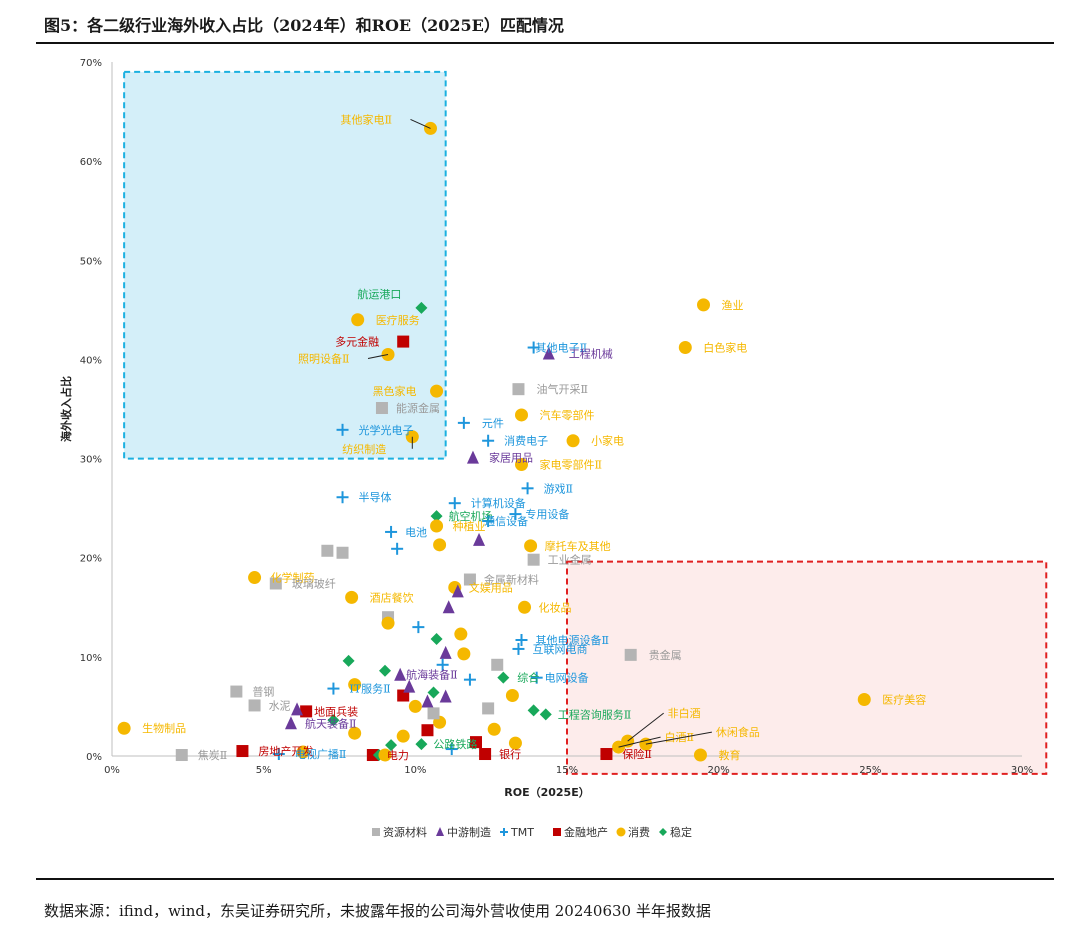 This screenshot has height=944, width=1080. What do you see at coordinates (528, 678) in the screenshot?
I see `point-label: 综合` at bounding box center [528, 678].